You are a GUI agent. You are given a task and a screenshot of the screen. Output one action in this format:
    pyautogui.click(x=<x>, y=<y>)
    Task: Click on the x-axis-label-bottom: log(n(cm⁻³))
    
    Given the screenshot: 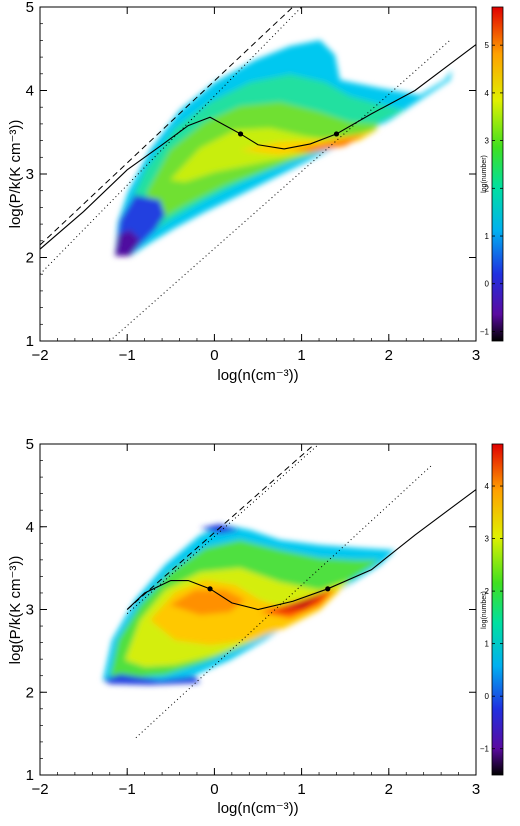 What is the action you would take?
    pyautogui.click(x=257, y=808)
    